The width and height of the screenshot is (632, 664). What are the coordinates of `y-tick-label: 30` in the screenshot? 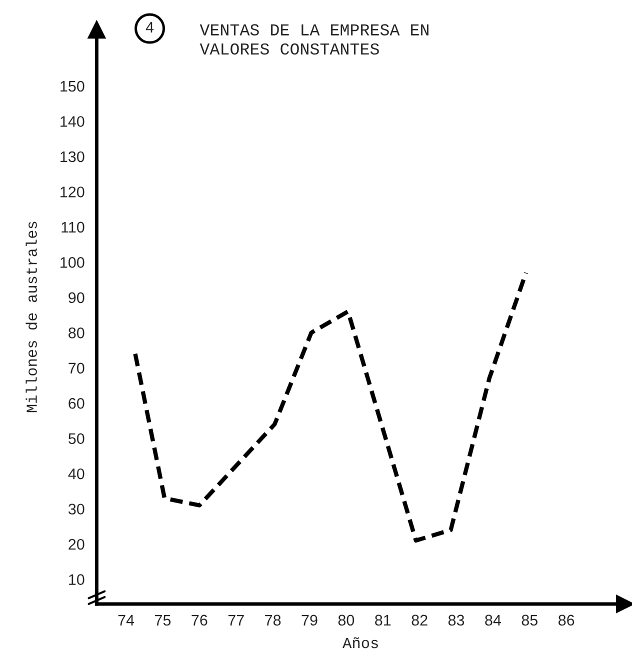 It's located at (76, 509).